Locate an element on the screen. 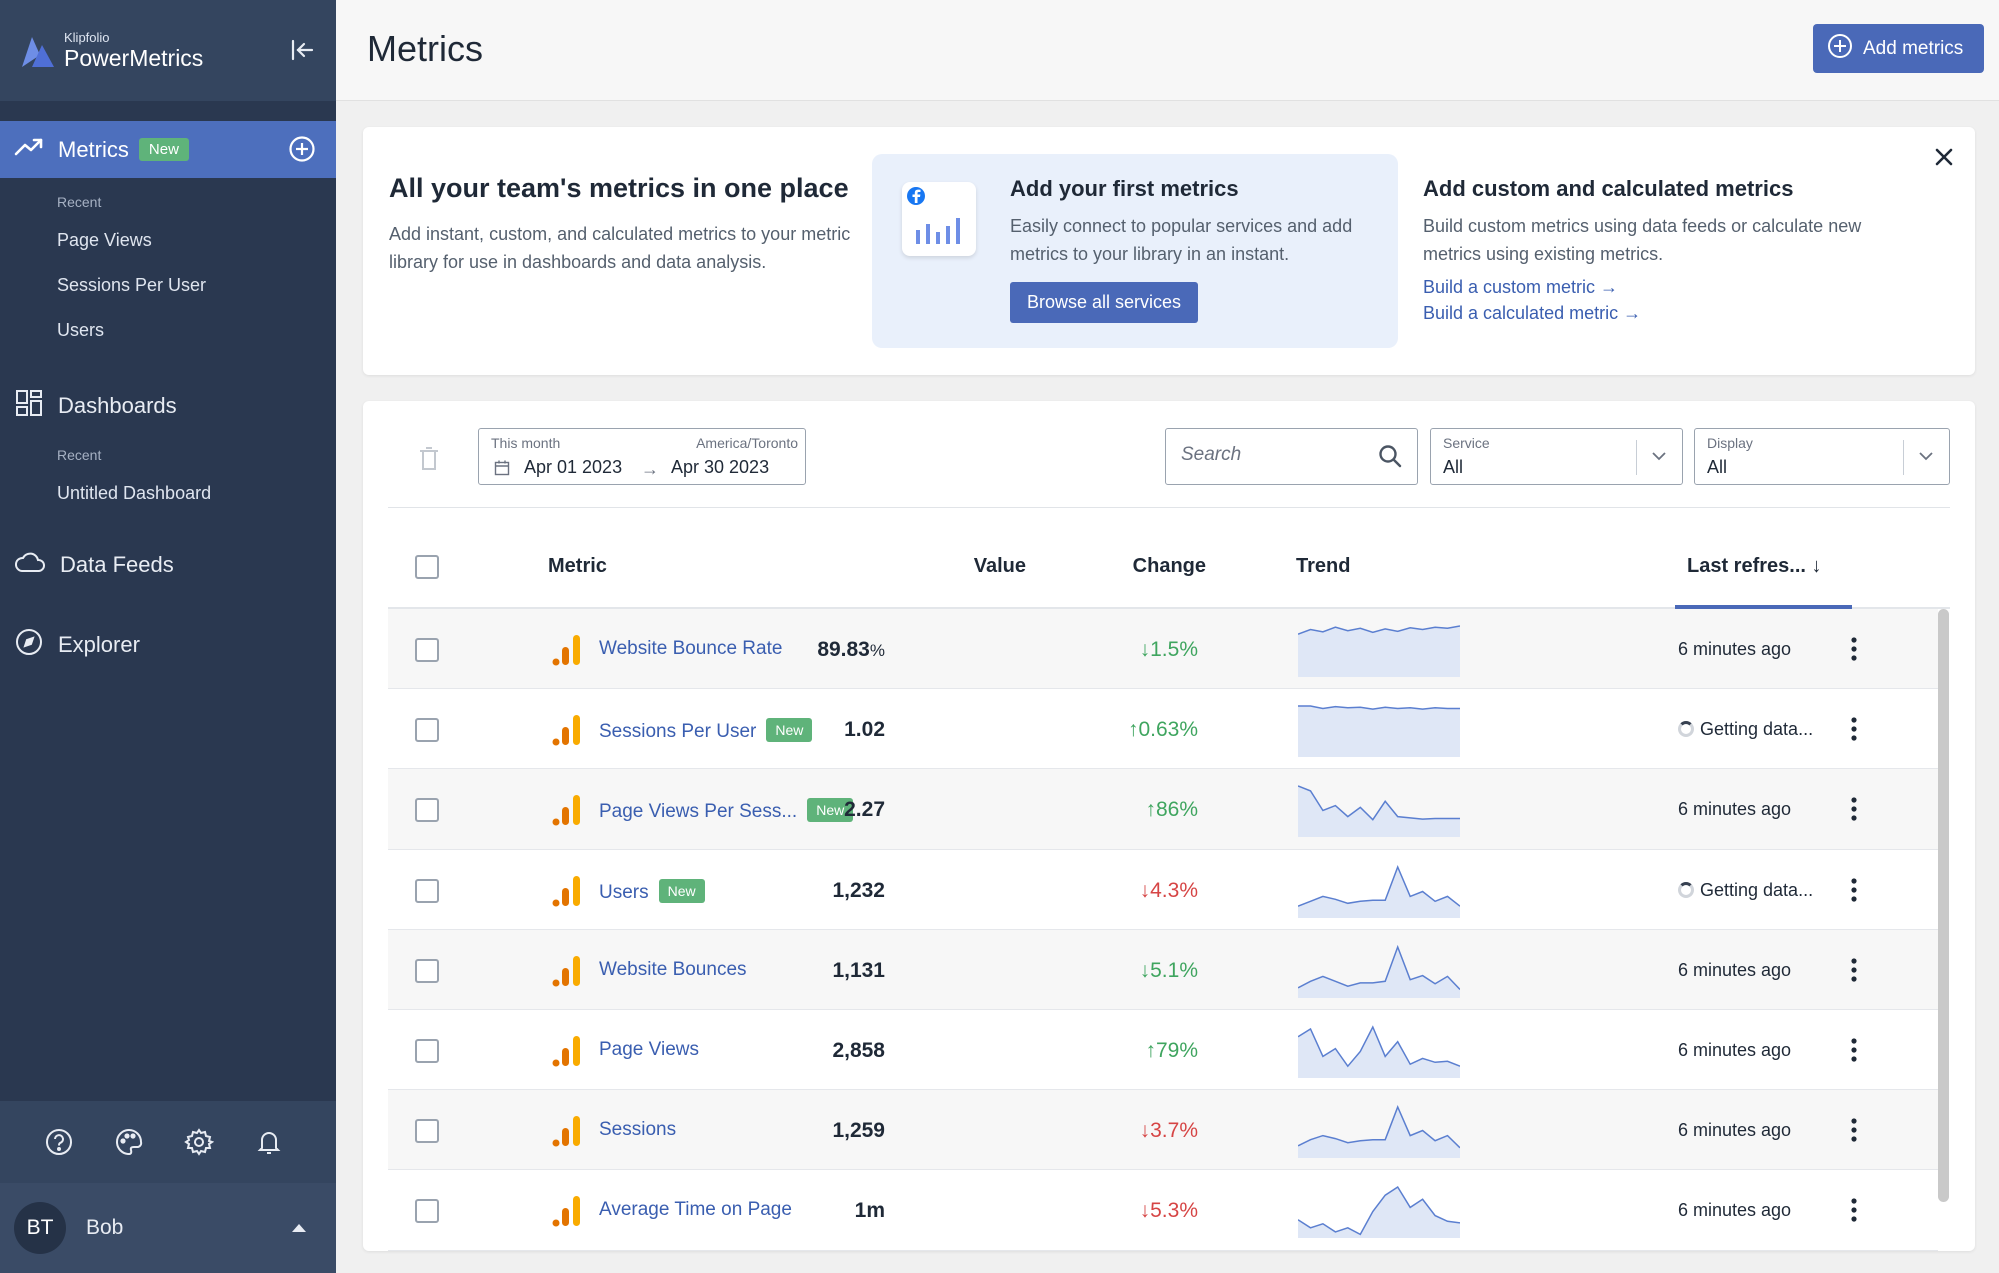 The height and width of the screenshot is (1273, 1999). palette-icon is located at coordinates (129, 1142).